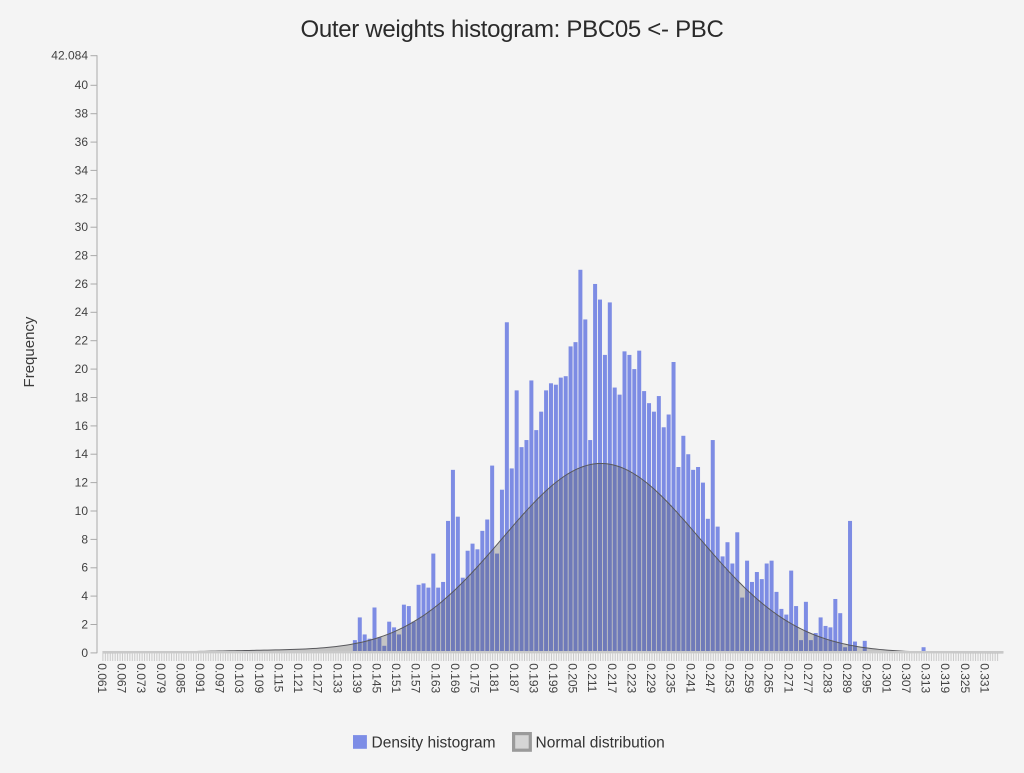 This screenshot has width=1024, height=773. Describe the element at coordinates (886, 678) in the screenshot. I see `svg-text: 0.301` at that location.